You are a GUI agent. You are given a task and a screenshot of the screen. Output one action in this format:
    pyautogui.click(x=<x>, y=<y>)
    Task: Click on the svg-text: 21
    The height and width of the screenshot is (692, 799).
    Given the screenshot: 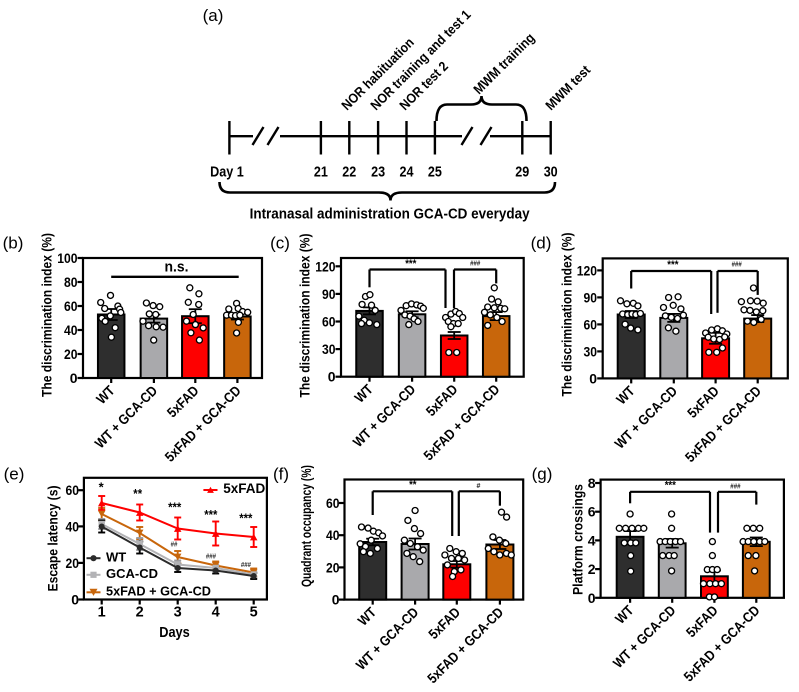 What is the action you would take?
    pyautogui.click(x=321, y=173)
    